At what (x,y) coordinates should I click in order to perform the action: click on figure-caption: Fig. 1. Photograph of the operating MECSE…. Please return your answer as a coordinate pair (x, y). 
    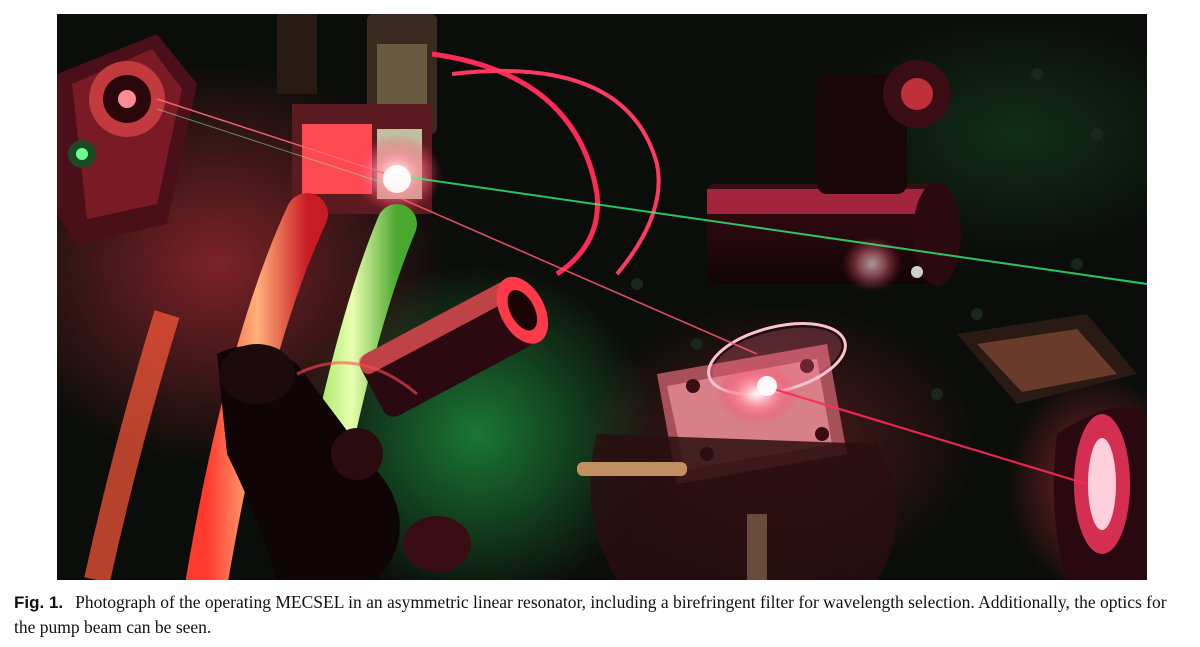
    Looking at the image, I should click on (603, 615).